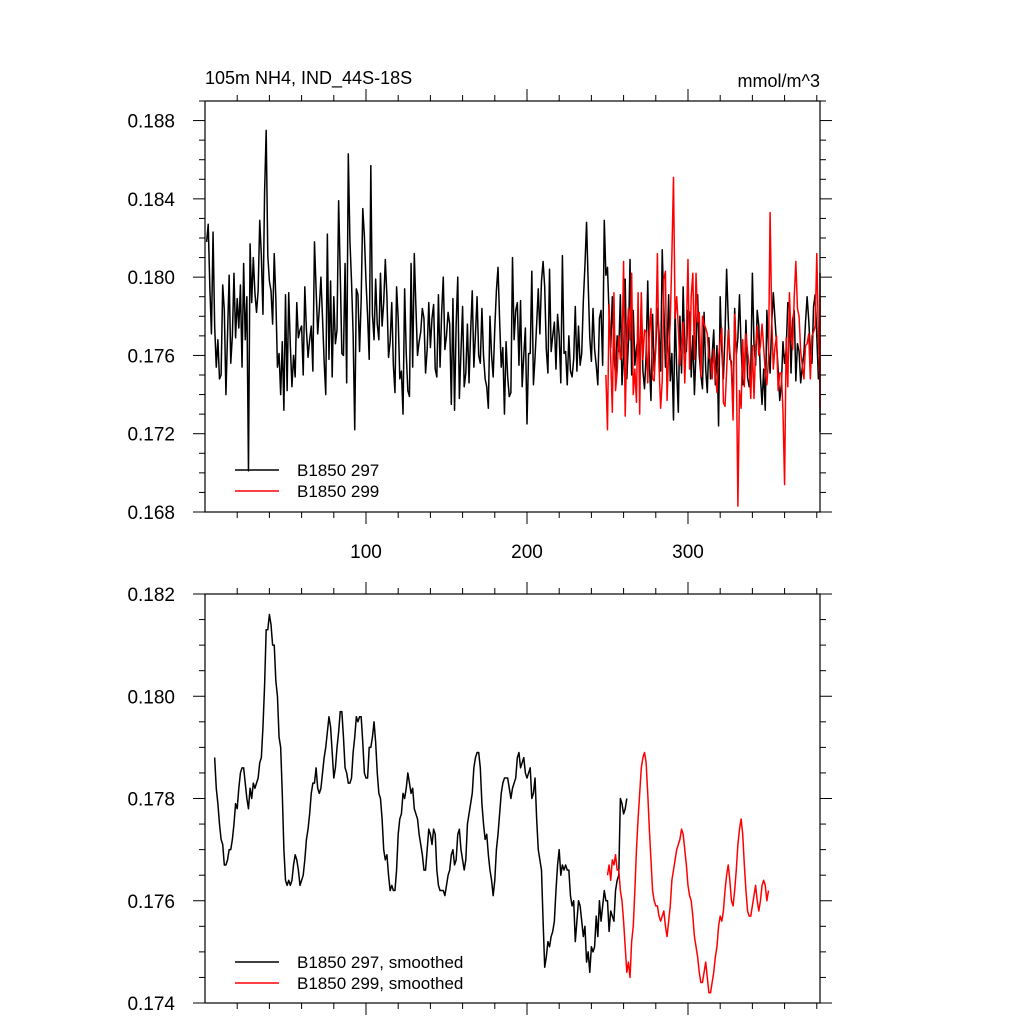 Image resolution: width=1024 pixels, height=1024 pixels. Describe the element at coordinates (338, 470) in the screenshot. I see `legend-label: B1850 297` at that location.